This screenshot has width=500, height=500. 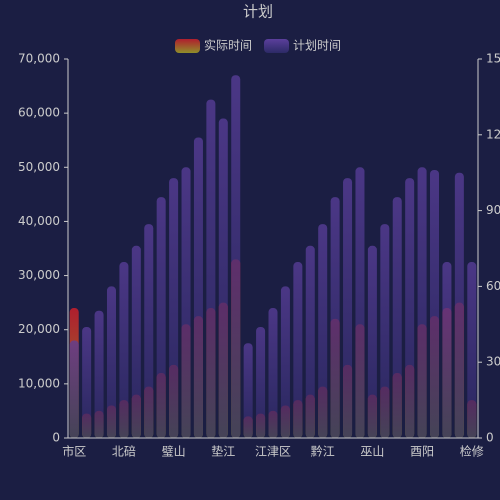 What do you see at coordinates (490, 438) in the screenshot?
I see `y2-tick-label: 0` at bounding box center [490, 438].